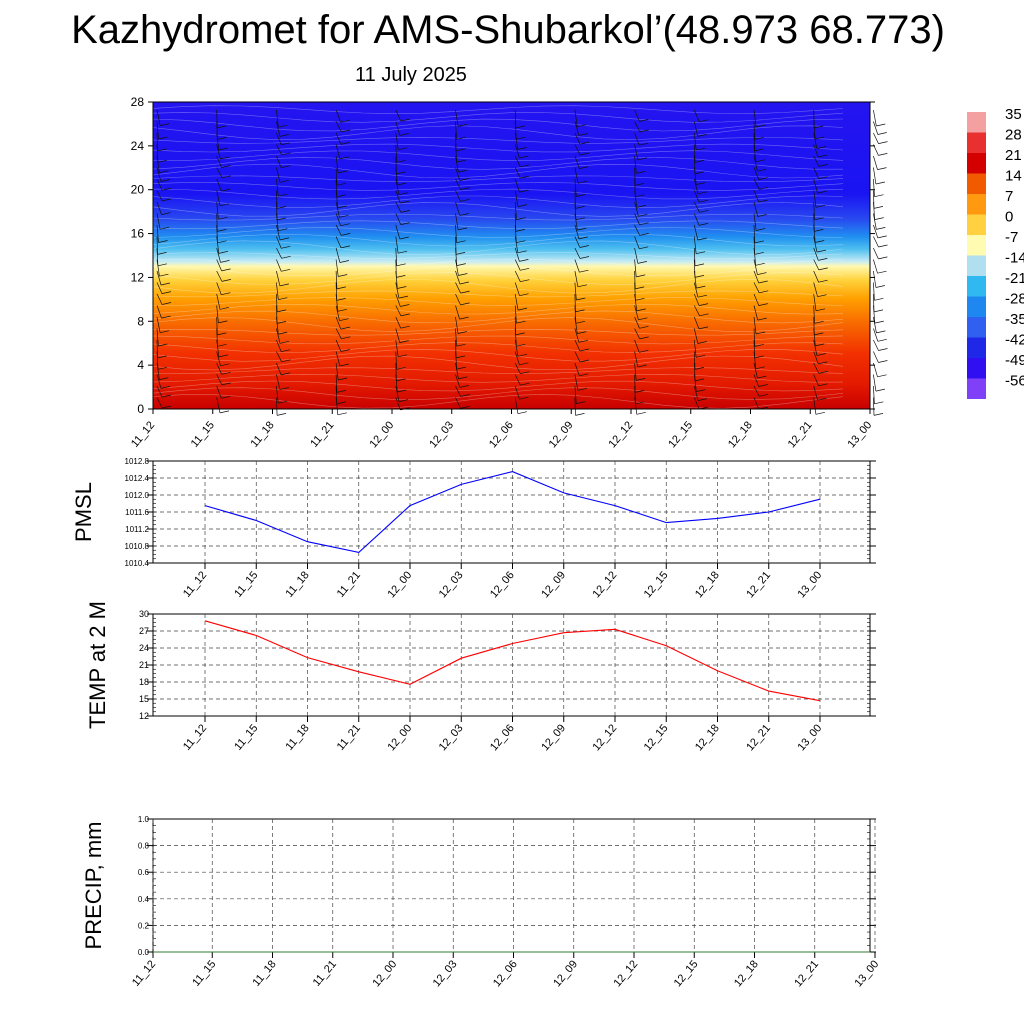 The image size is (1024, 1024). I want to click on pmsl-x-tick-label: 11_18, so click(297, 584).